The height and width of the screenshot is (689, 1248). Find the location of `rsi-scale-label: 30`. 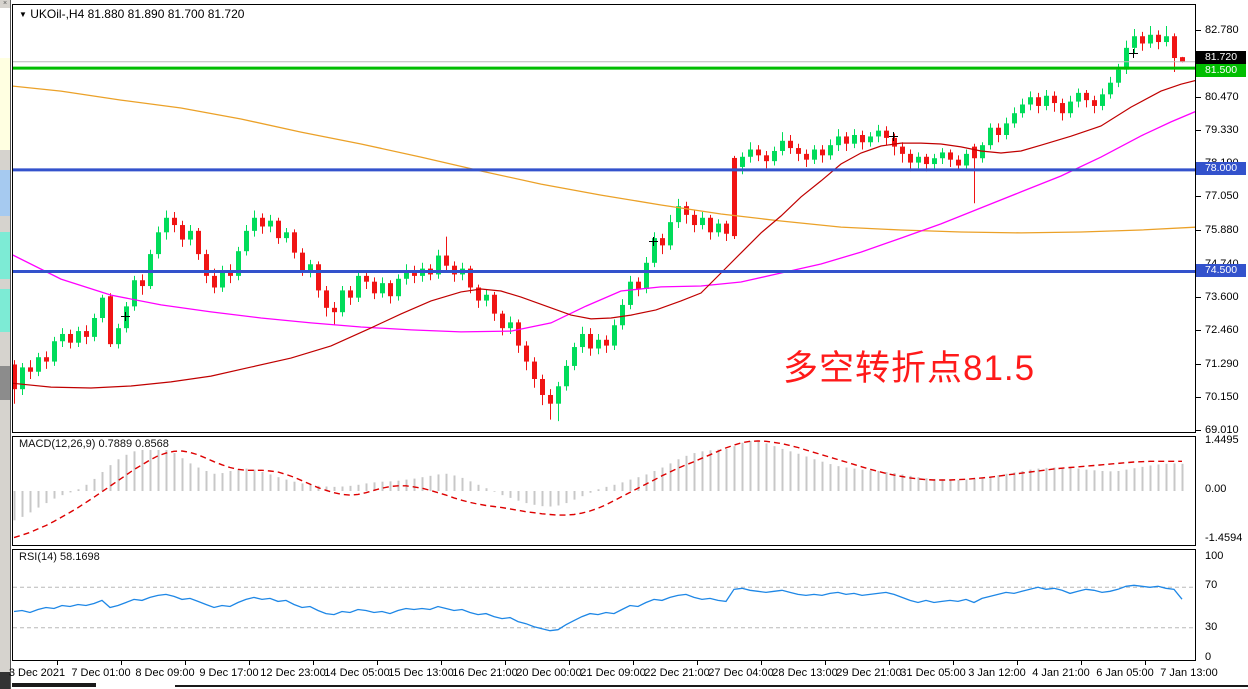

rsi-scale-label: 30 is located at coordinates (1211, 627).